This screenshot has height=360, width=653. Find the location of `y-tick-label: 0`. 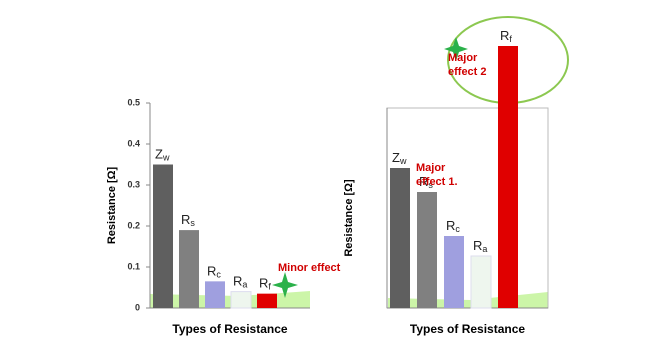

y-tick-label: 0 is located at coordinates (137, 307).